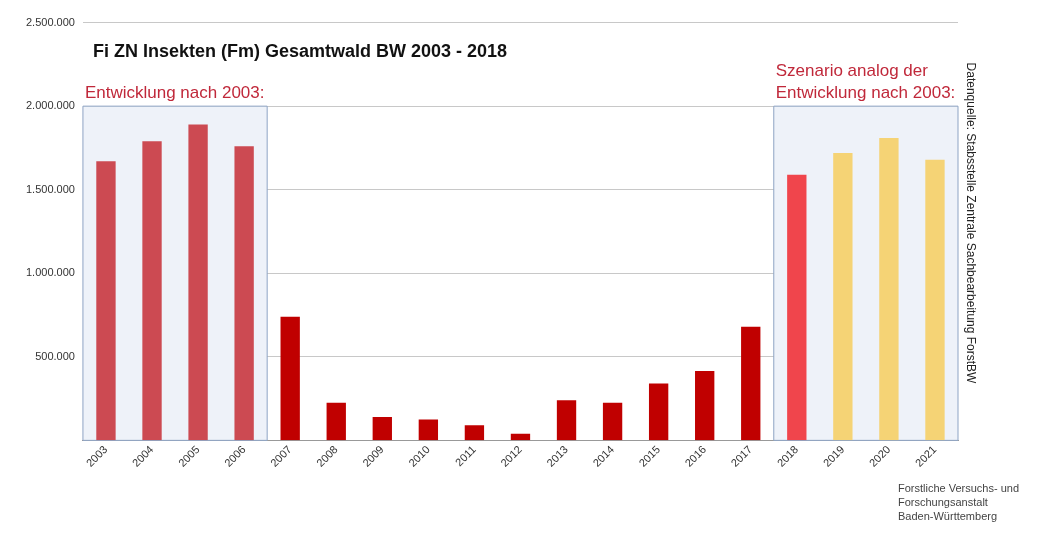 Image resolution: width=1046 pixels, height=541 pixels. I want to click on y-tick-label: 1.500.000, so click(50, 188).